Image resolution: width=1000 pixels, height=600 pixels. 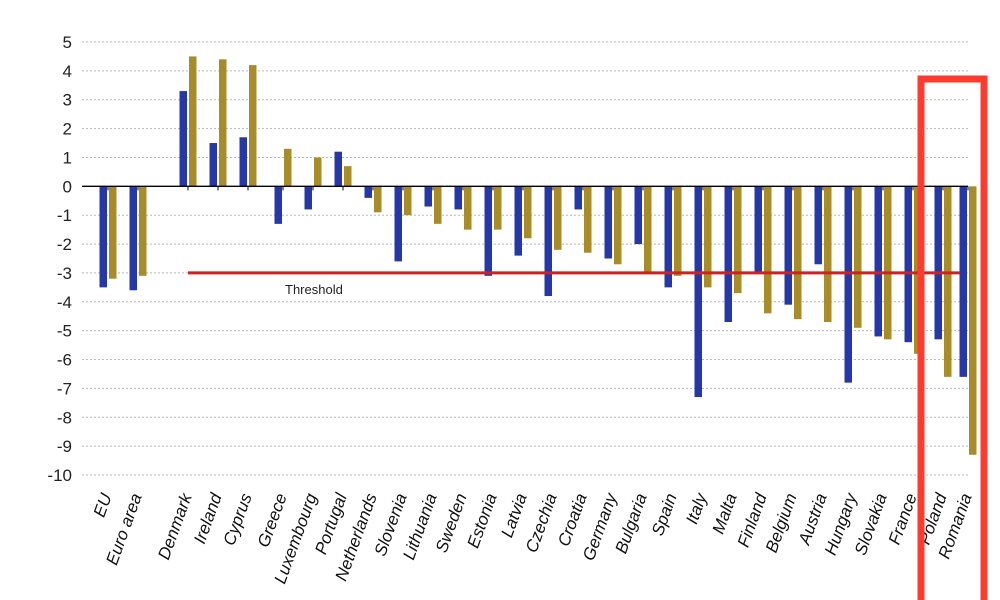 I want to click on bar-s1-italy, so click(x=698, y=292).